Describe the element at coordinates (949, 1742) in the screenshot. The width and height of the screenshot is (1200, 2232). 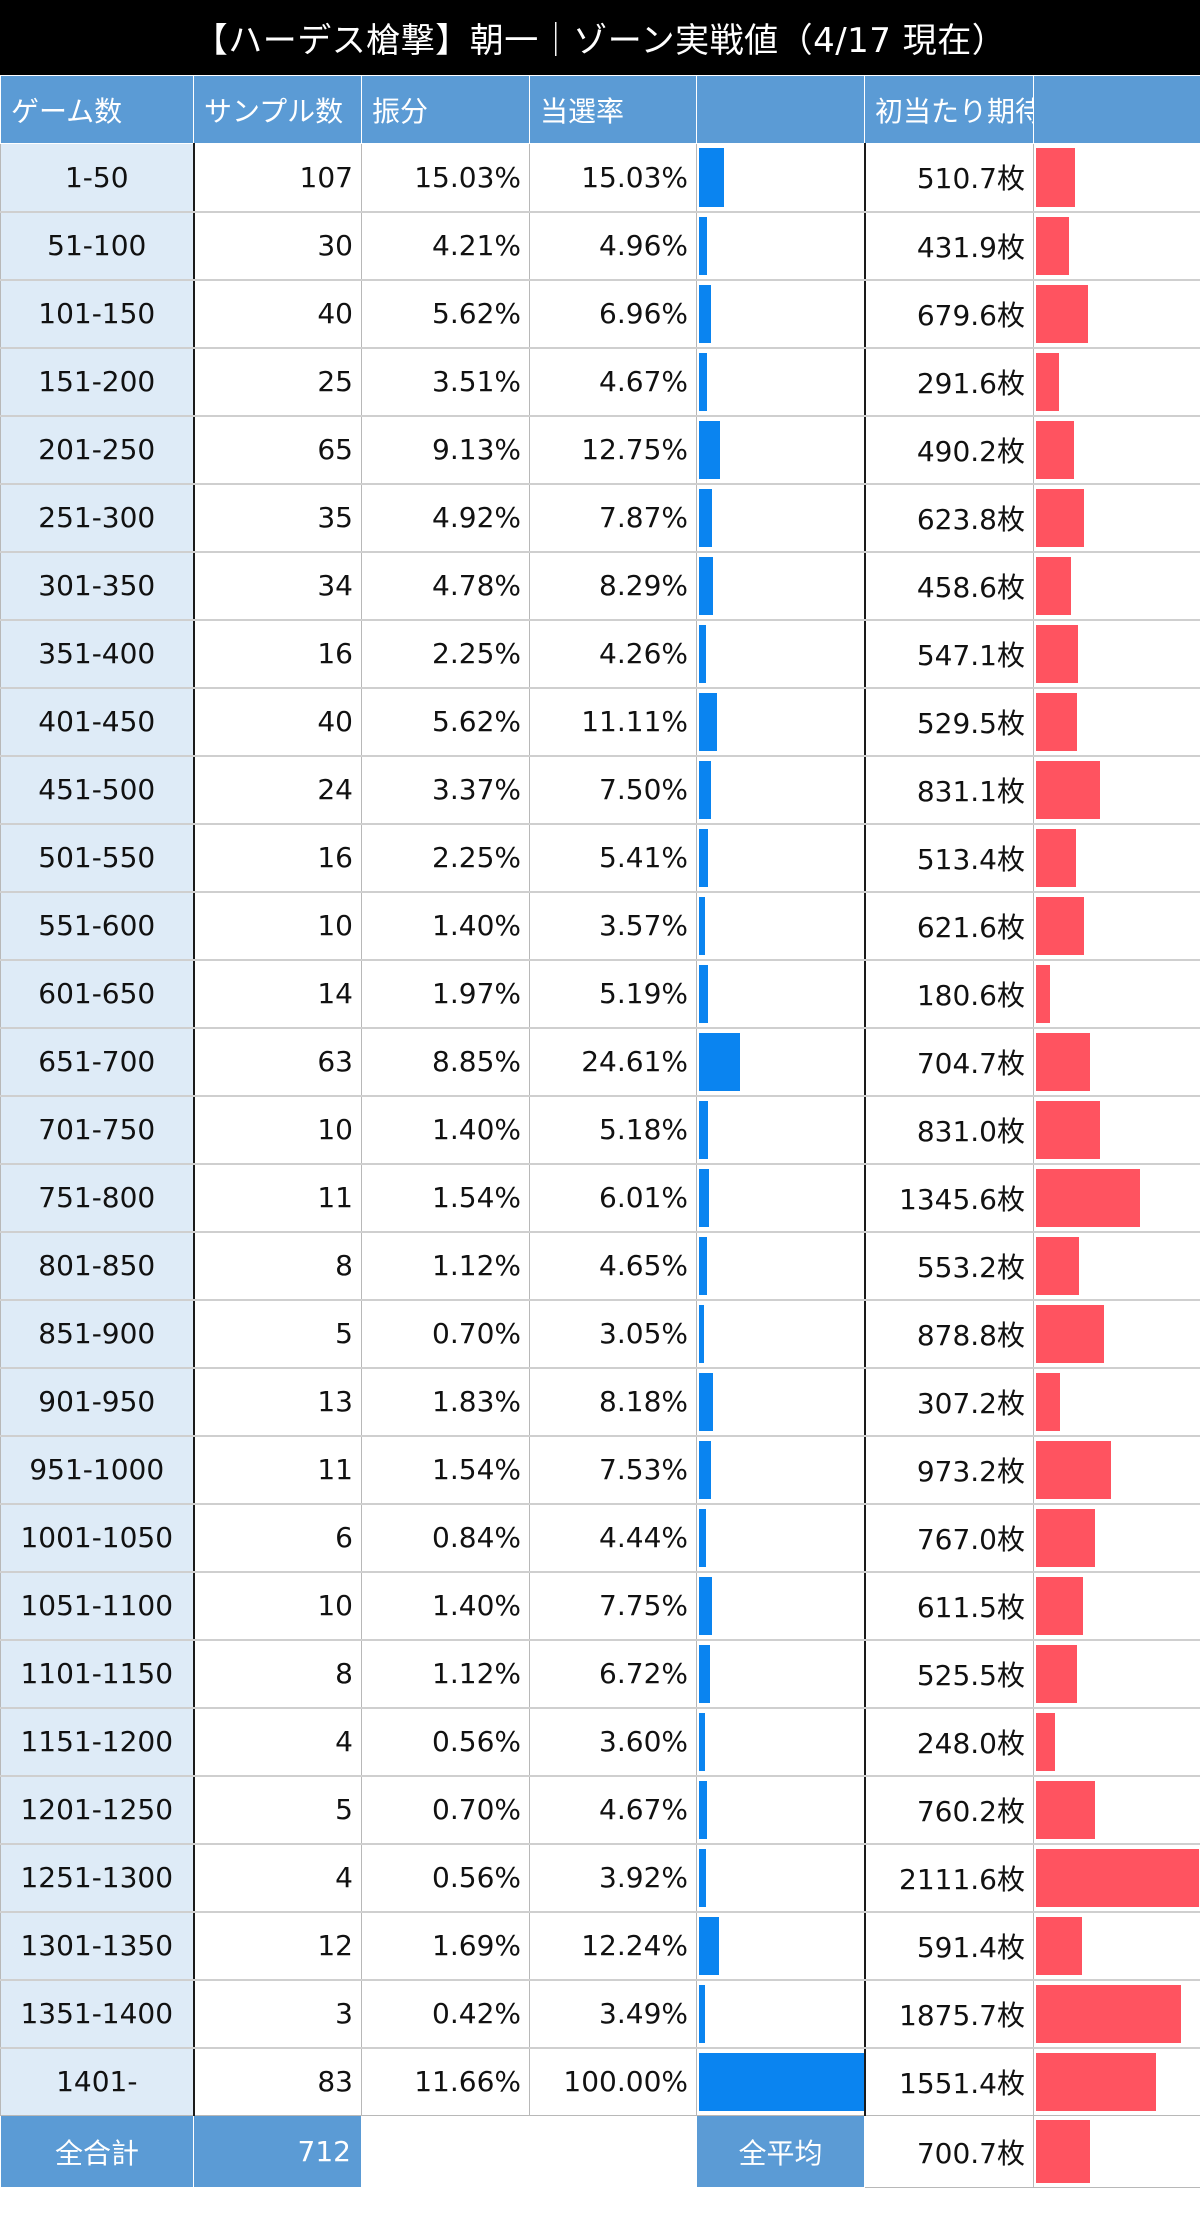
I see `expected-coins-value: 248.0枚` at that location.